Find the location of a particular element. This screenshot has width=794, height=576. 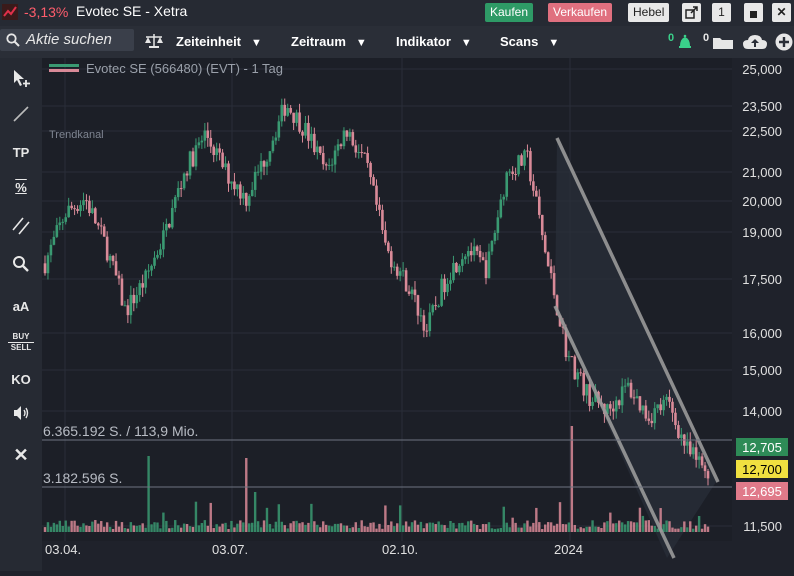

text-tool: aA is located at coordinates (21, 306).